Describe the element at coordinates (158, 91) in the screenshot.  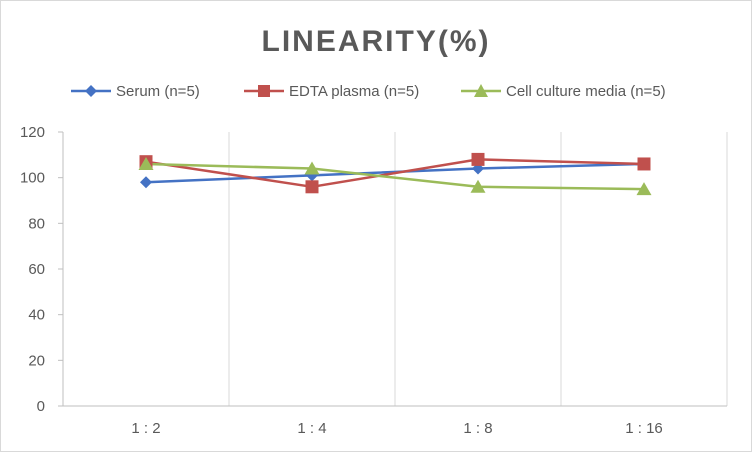
I see `legend-label-serum: Serum (n=5)` at that location.